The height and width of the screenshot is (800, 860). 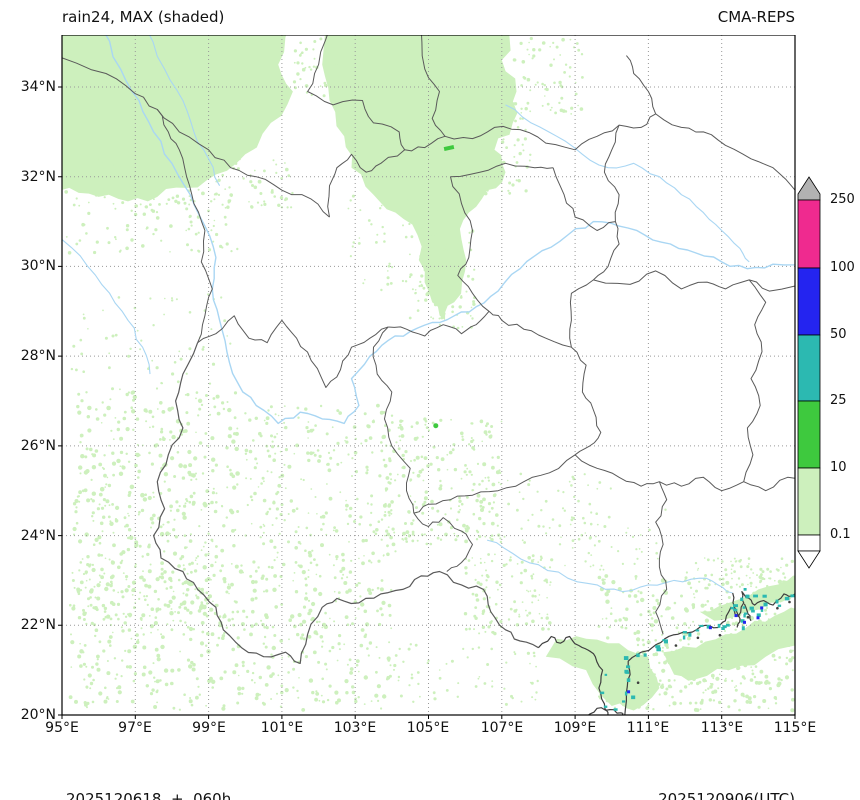 I want to click on x-tick-label: 95°E, so click(x=62, y=728).